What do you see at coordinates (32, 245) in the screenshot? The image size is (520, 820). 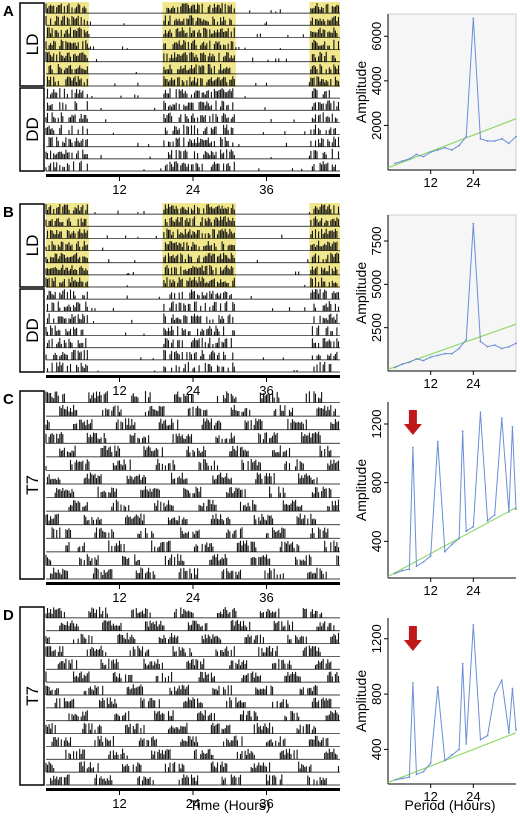 I see `condition-box` at bounding box center [32, 245].